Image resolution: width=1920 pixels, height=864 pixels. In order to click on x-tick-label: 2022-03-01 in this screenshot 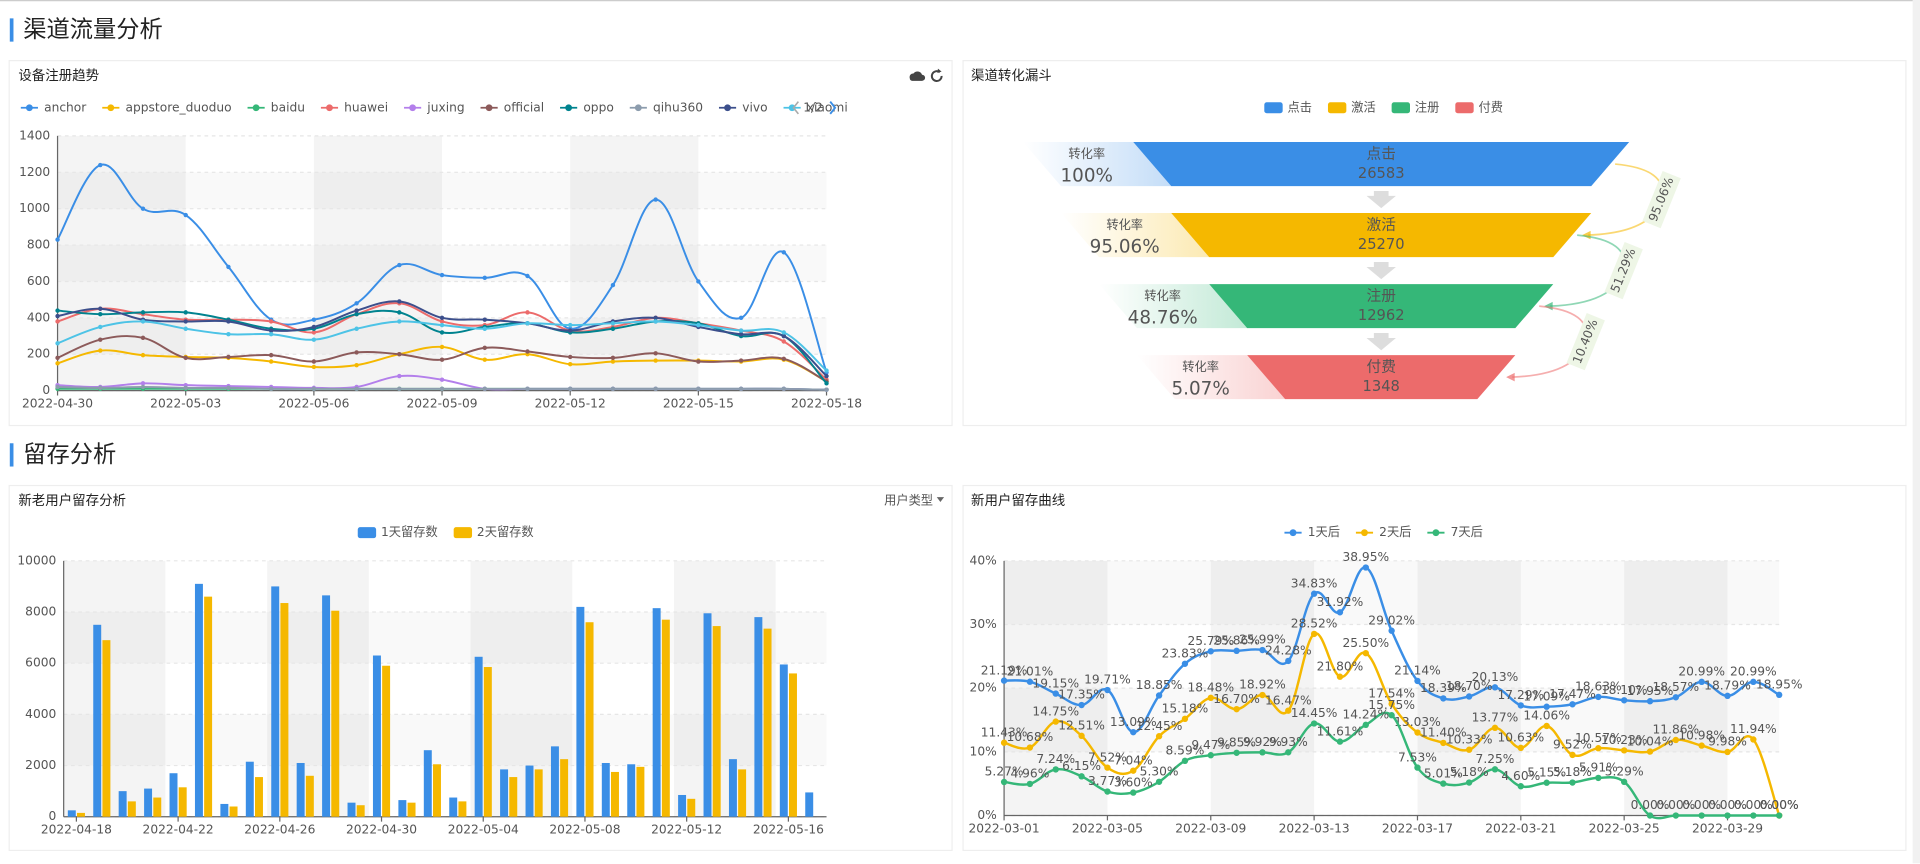, I will do `click(1004, 828)`.